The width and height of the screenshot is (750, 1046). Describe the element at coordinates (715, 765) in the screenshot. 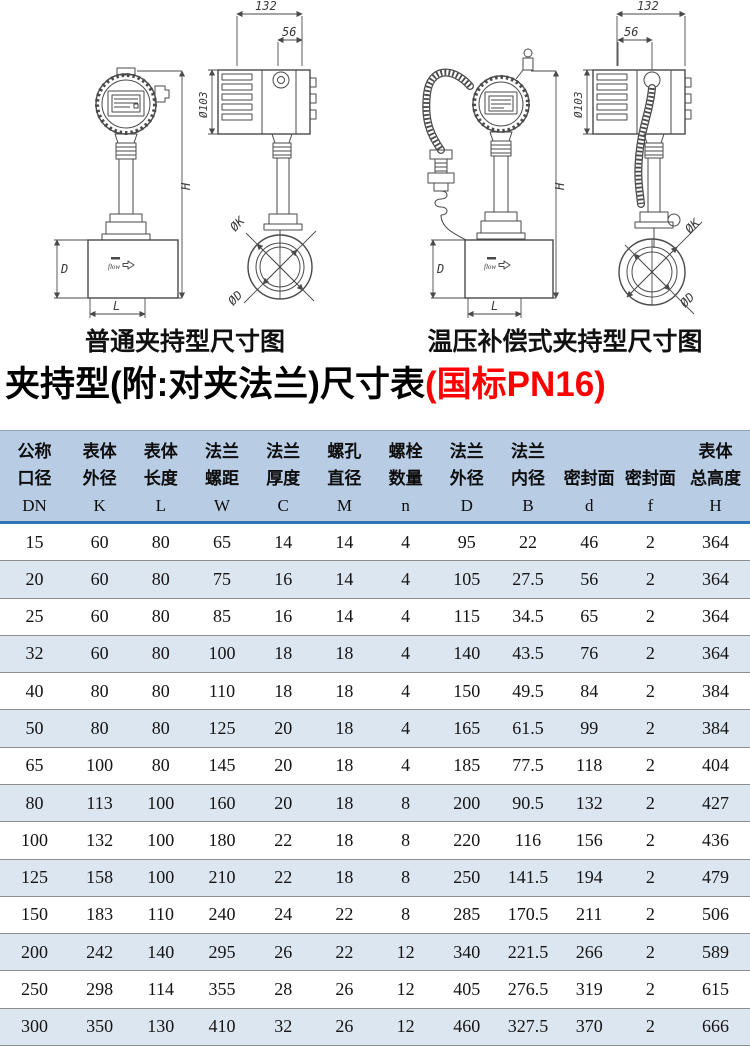

I see `table-cell: 404` at that location.